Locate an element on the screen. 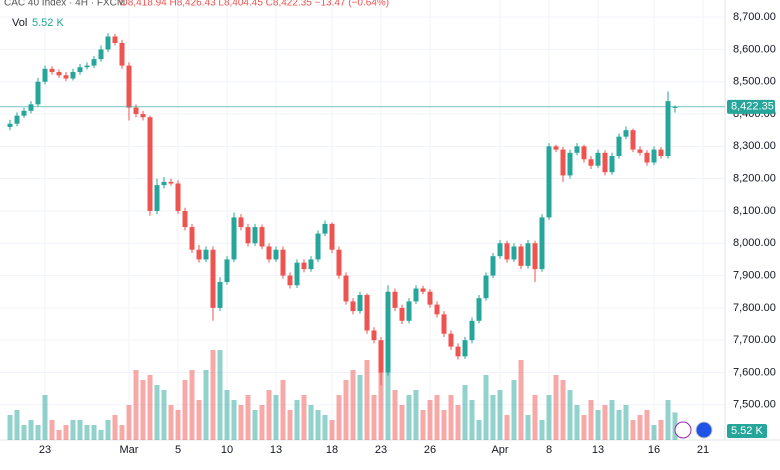 The image size is (780, 470). x-tick-label: 8 is located at coordinates (549, 450).